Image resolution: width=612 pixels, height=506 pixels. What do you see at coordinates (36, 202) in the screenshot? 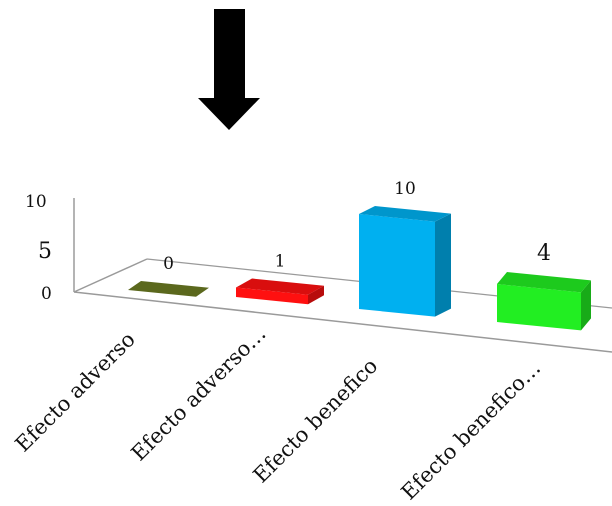
I see `y-tick-label-10: 10` at bounding box center [36, 202].